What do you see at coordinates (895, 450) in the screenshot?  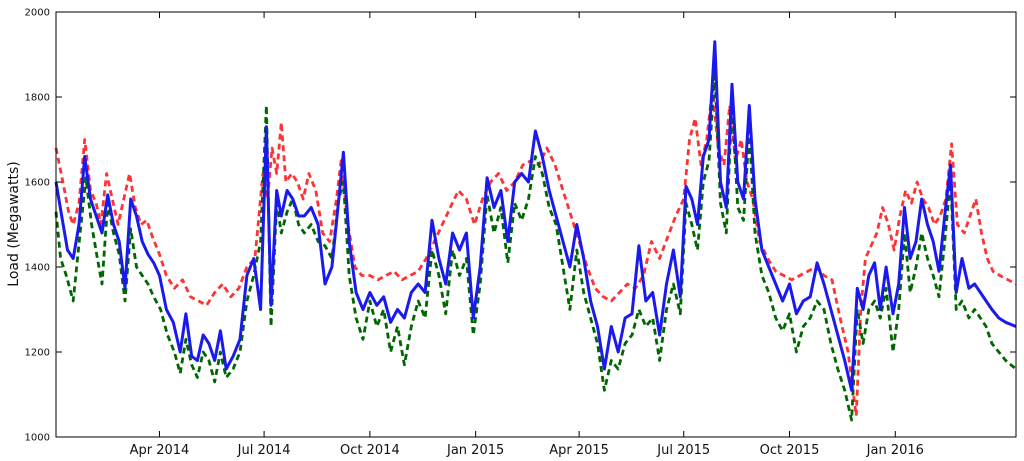 I see `x-tick-label: Jan 2016` at bounding box center [895, 450].